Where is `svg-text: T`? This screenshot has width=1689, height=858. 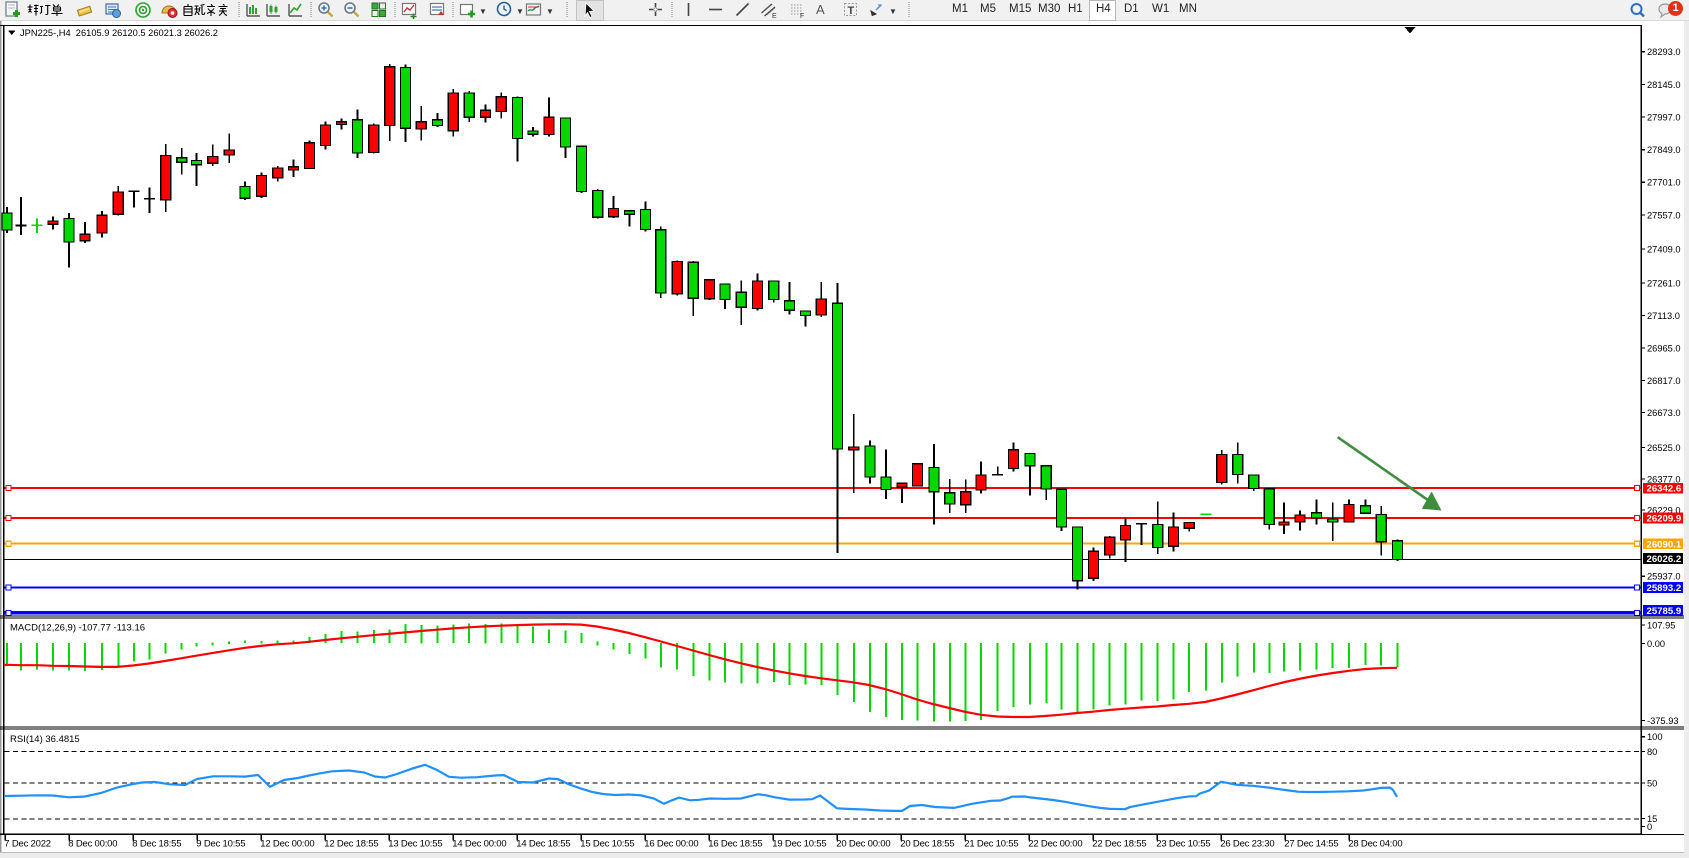
svg-text: T is located at coordinates (851, 11).